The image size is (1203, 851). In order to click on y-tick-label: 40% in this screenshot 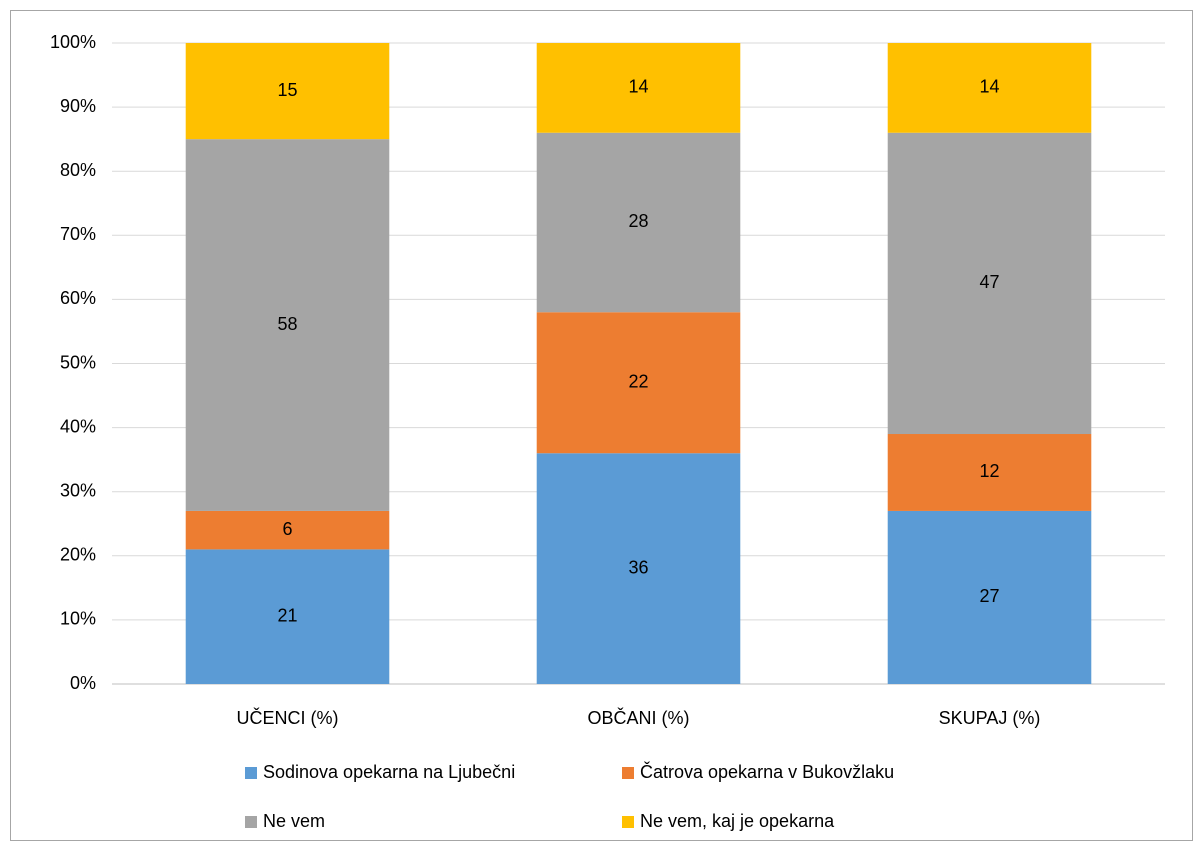, I will do `click(78, 426)`.